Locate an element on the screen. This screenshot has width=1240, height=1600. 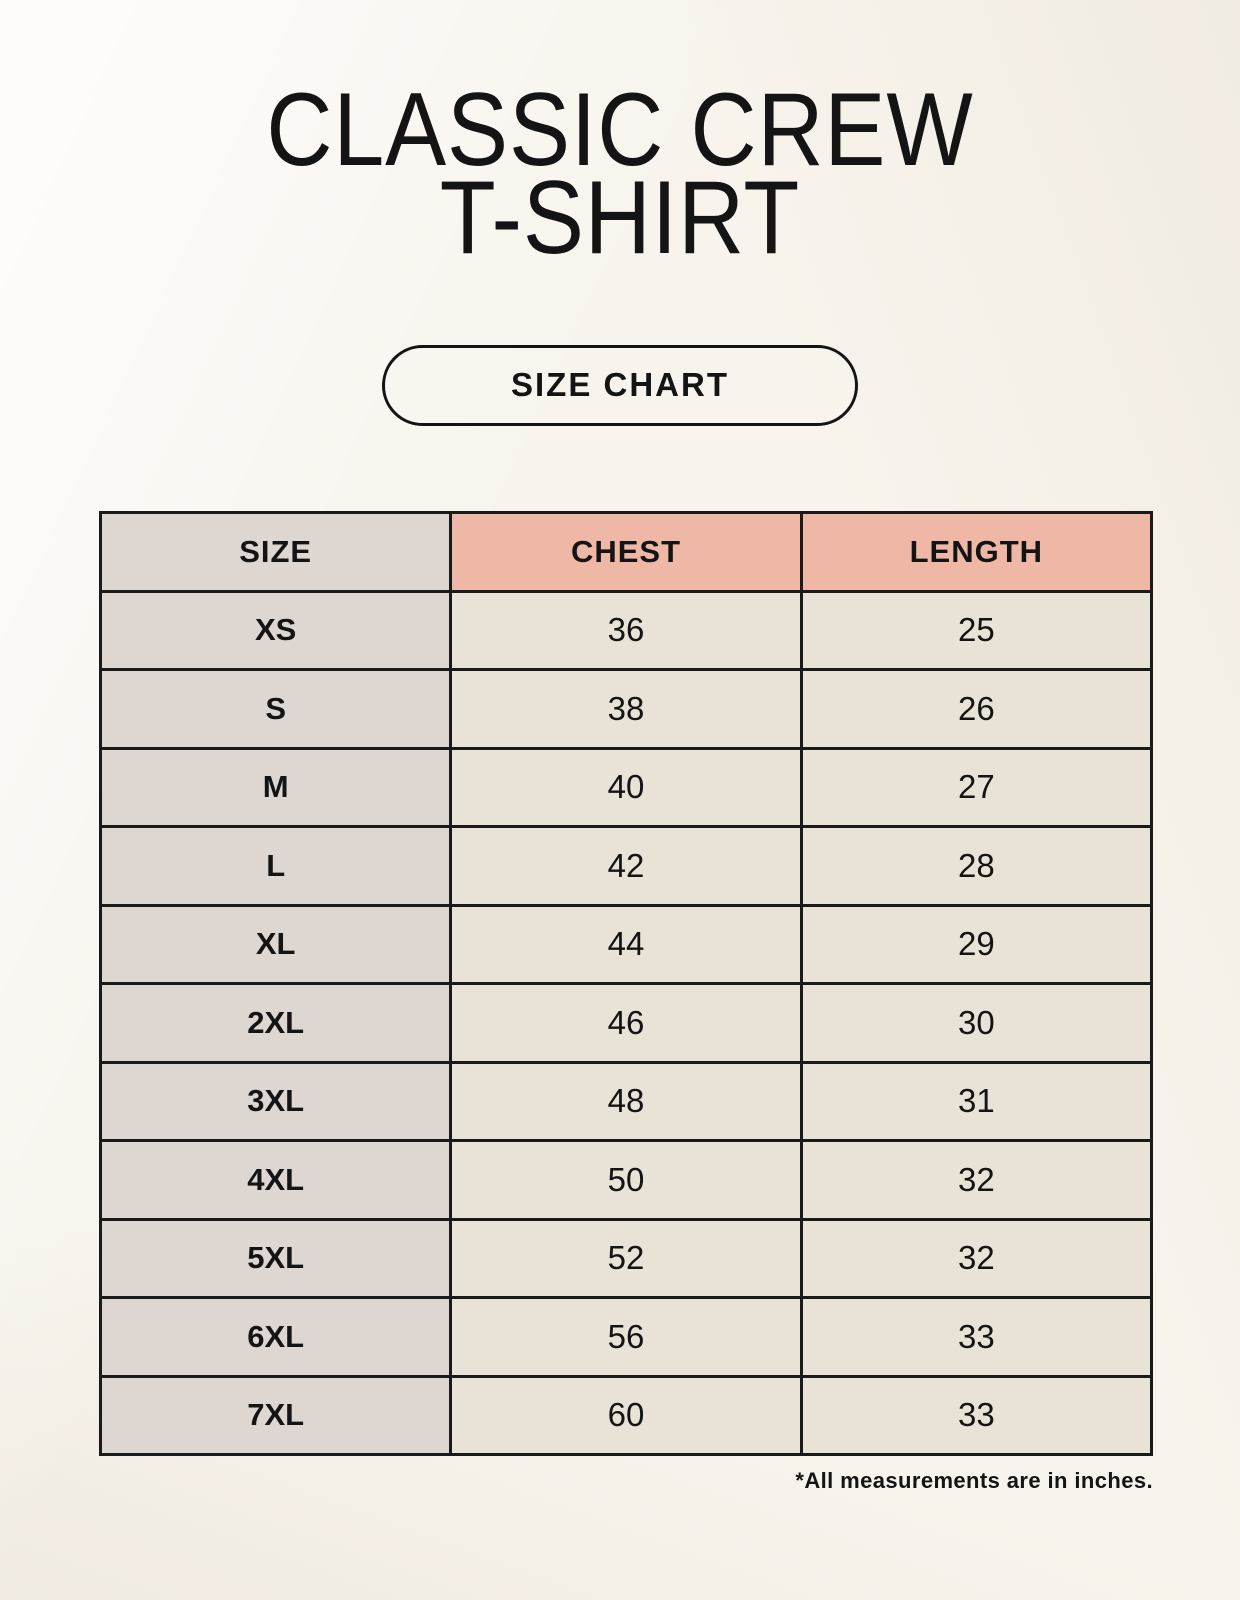
length-cell: 28 is located at coordinates (976, 866).